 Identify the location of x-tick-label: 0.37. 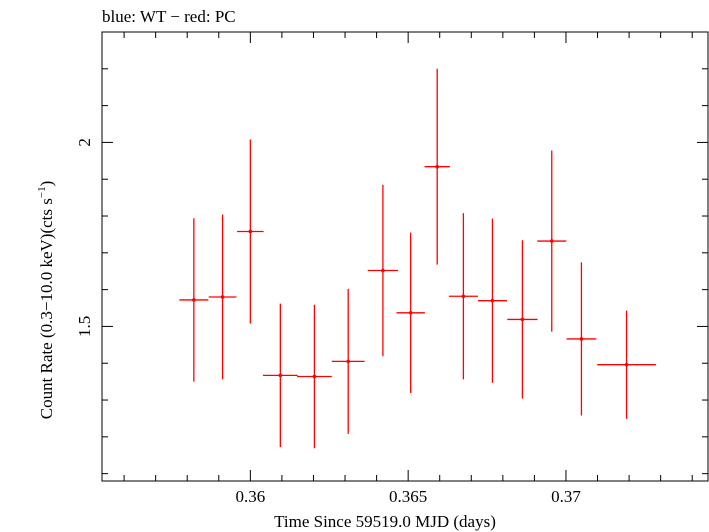
(566, 496).